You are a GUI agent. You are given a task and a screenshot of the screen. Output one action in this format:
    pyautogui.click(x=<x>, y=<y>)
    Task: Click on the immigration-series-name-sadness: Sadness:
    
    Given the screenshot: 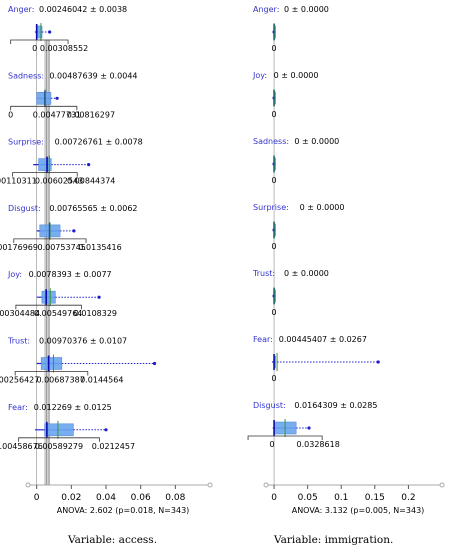 What is the action you would take?
    pyautogui.click(x=271, y=141)
    